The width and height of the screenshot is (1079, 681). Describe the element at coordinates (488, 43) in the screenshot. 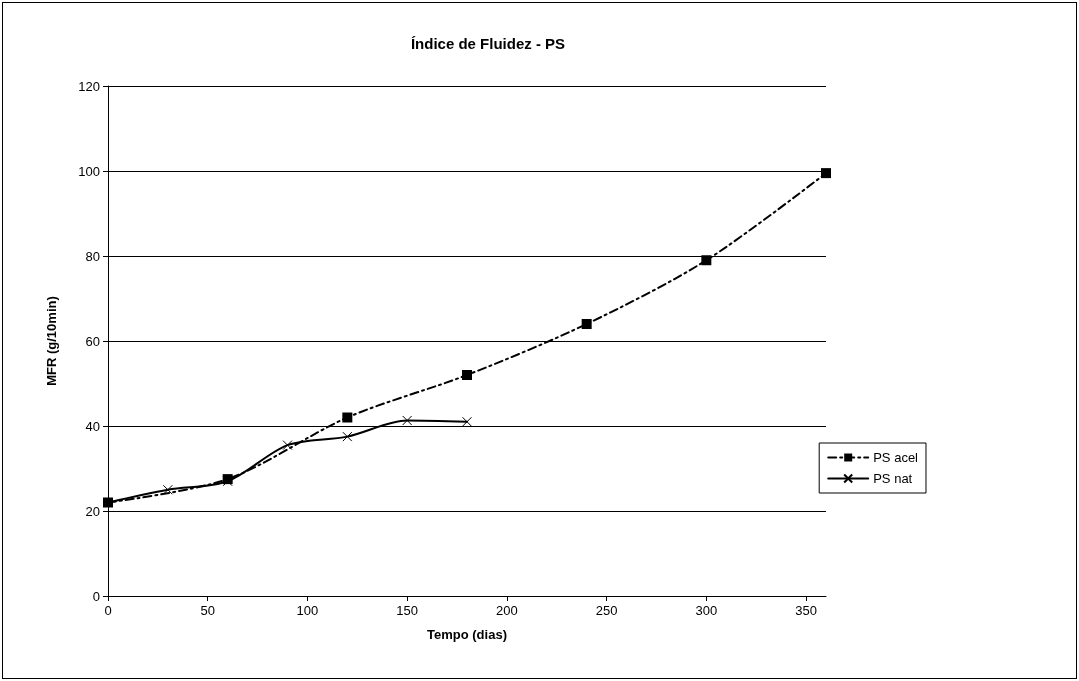

I see `chart-title: Índice de Fluidez - PS` at that location.